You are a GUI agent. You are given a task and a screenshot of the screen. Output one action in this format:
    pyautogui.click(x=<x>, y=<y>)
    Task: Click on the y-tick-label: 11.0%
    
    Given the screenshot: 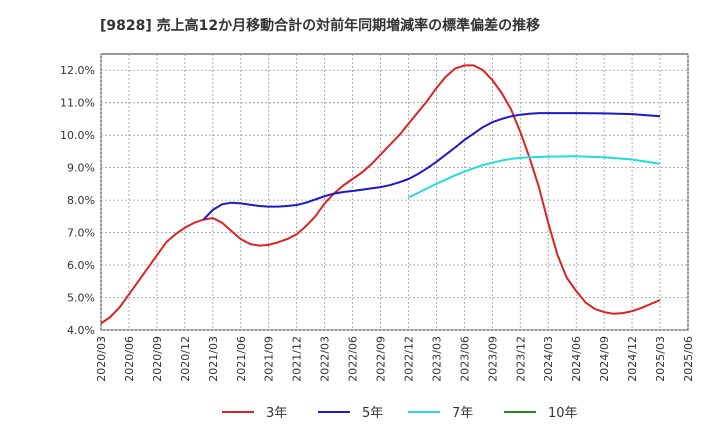 What is the action you would take?
    pyautogui.click(x=77, y=103)
    